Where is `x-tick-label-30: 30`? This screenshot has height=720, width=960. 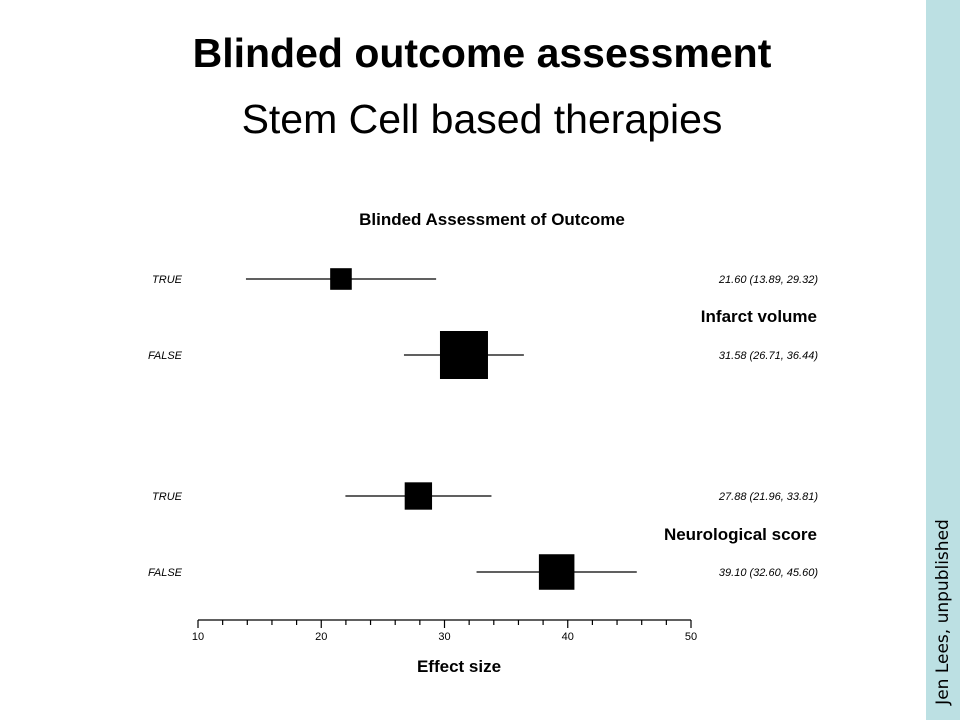 x-tick-label-30: 30 is located at coordinates (444, 637).